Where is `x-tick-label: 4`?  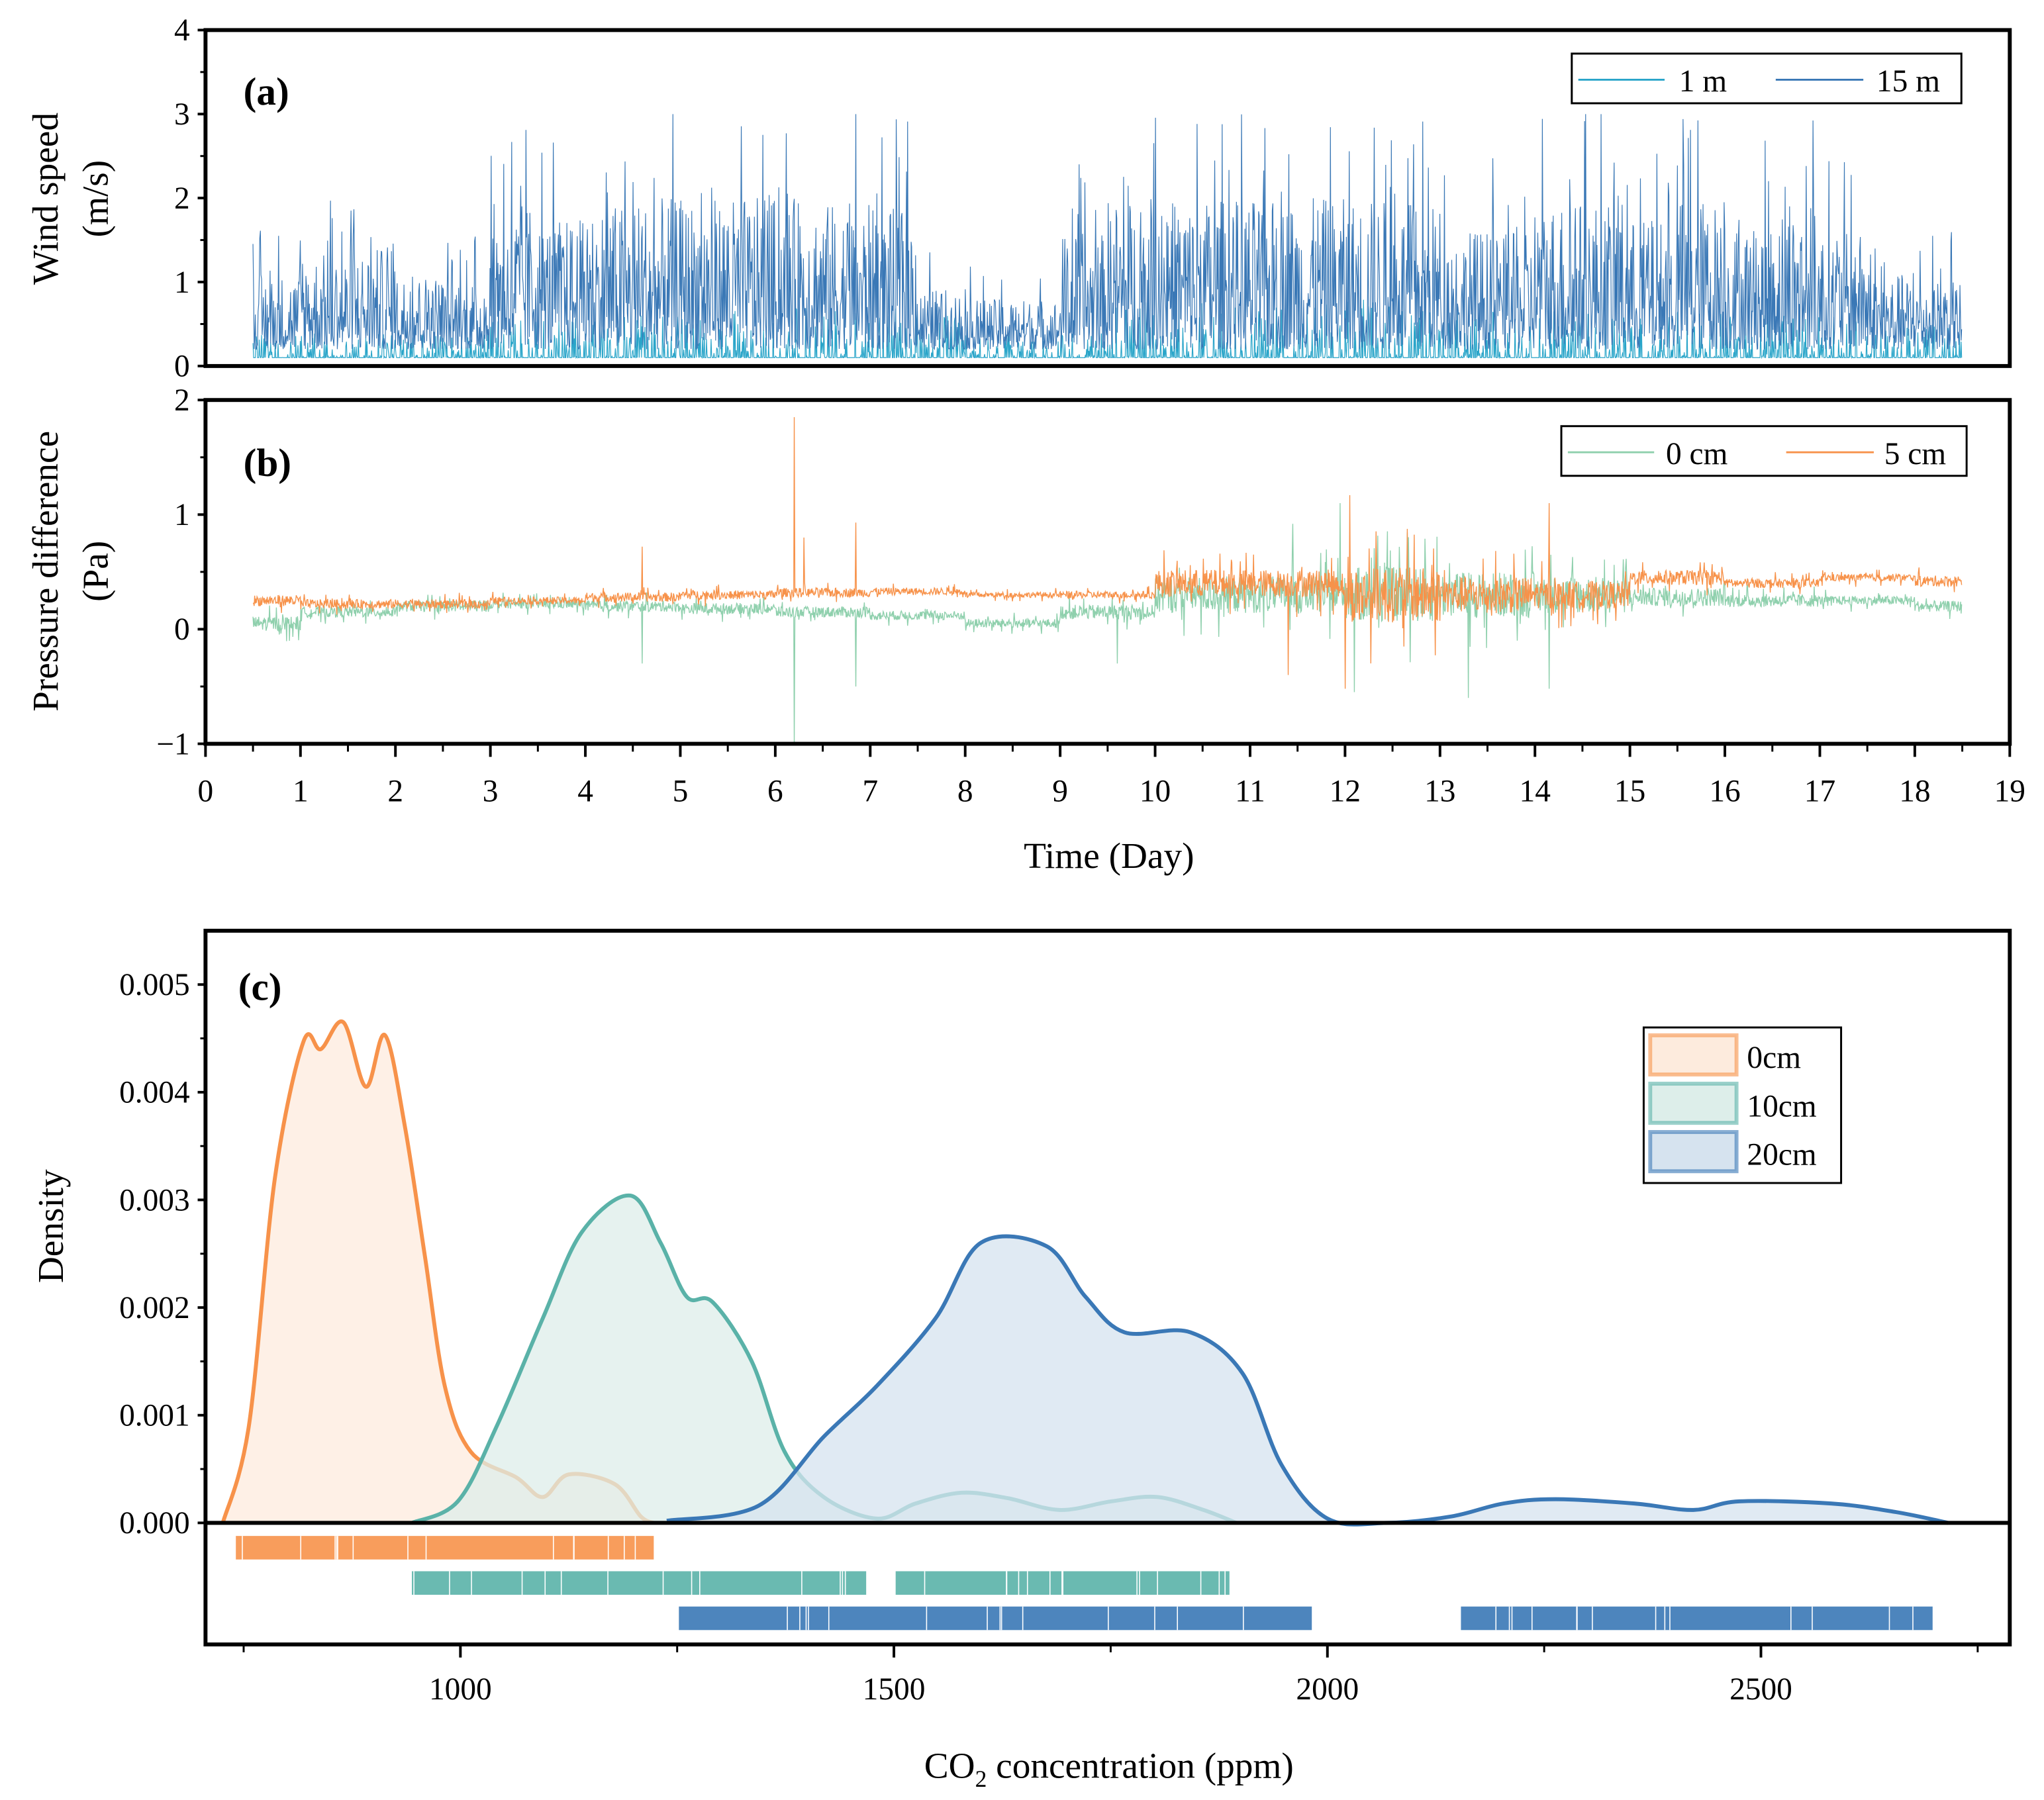 x-tick-label: 4 is located at coordinates (585, 791).